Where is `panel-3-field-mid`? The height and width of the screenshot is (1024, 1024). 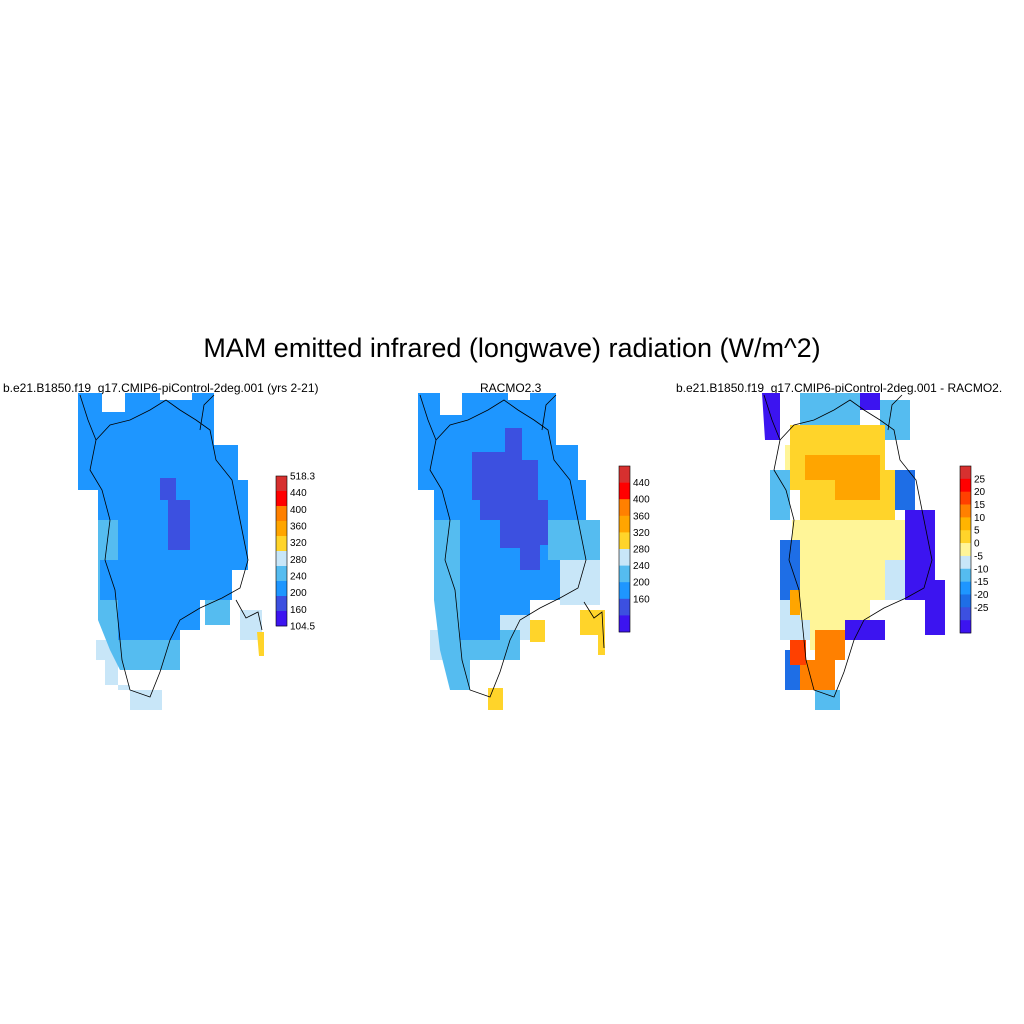 panel-3-field-mid is located at coordinates (847, 580).